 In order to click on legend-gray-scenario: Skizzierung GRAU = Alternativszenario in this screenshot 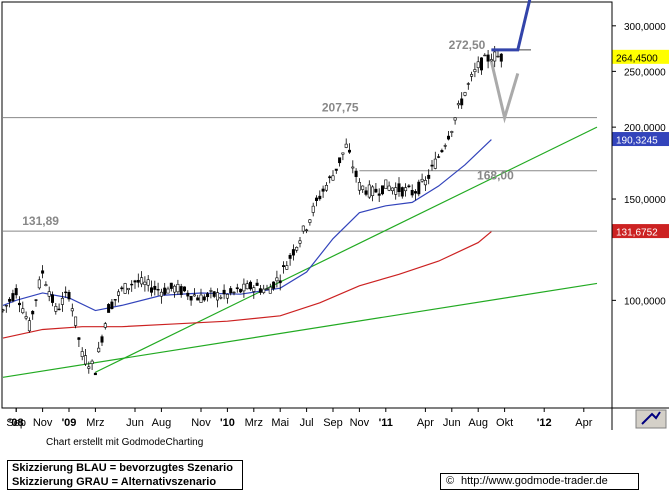, I will do `click(114, 482)`.